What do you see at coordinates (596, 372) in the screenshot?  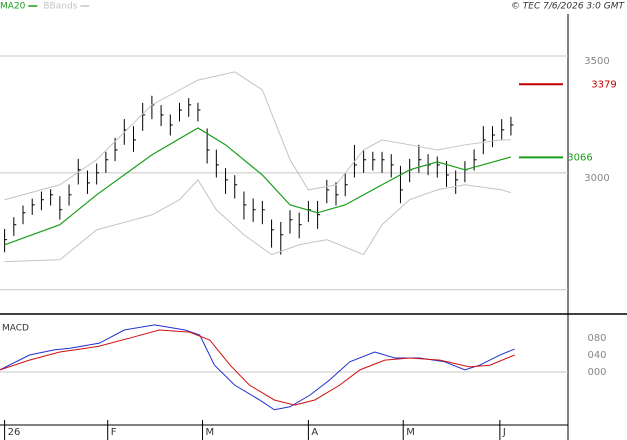 I see `y-tick-label: 000` at bounding box center [596, 372].